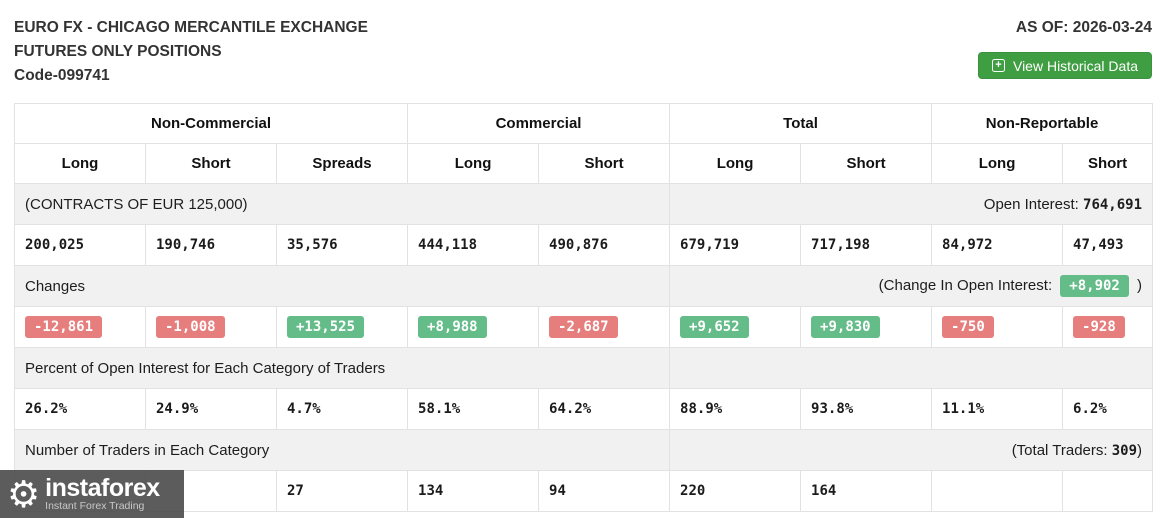 Image resolution: width=1166 pixels, height=518 pixels. What do you see at coordinates (1108, 409) in the screenshot?
I see `percent-value: 6.2%` at bounding box center [1108, 409].